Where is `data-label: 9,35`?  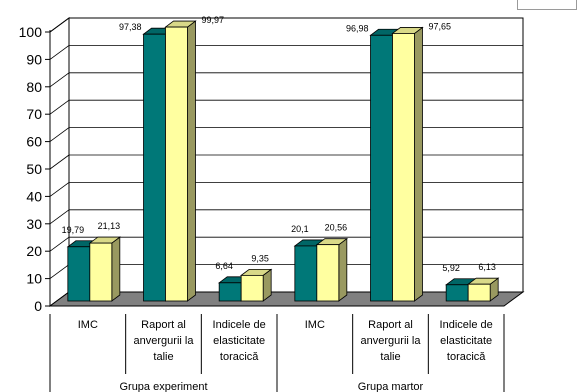 data-label: 9,35 is located at coordinates (260, 258).